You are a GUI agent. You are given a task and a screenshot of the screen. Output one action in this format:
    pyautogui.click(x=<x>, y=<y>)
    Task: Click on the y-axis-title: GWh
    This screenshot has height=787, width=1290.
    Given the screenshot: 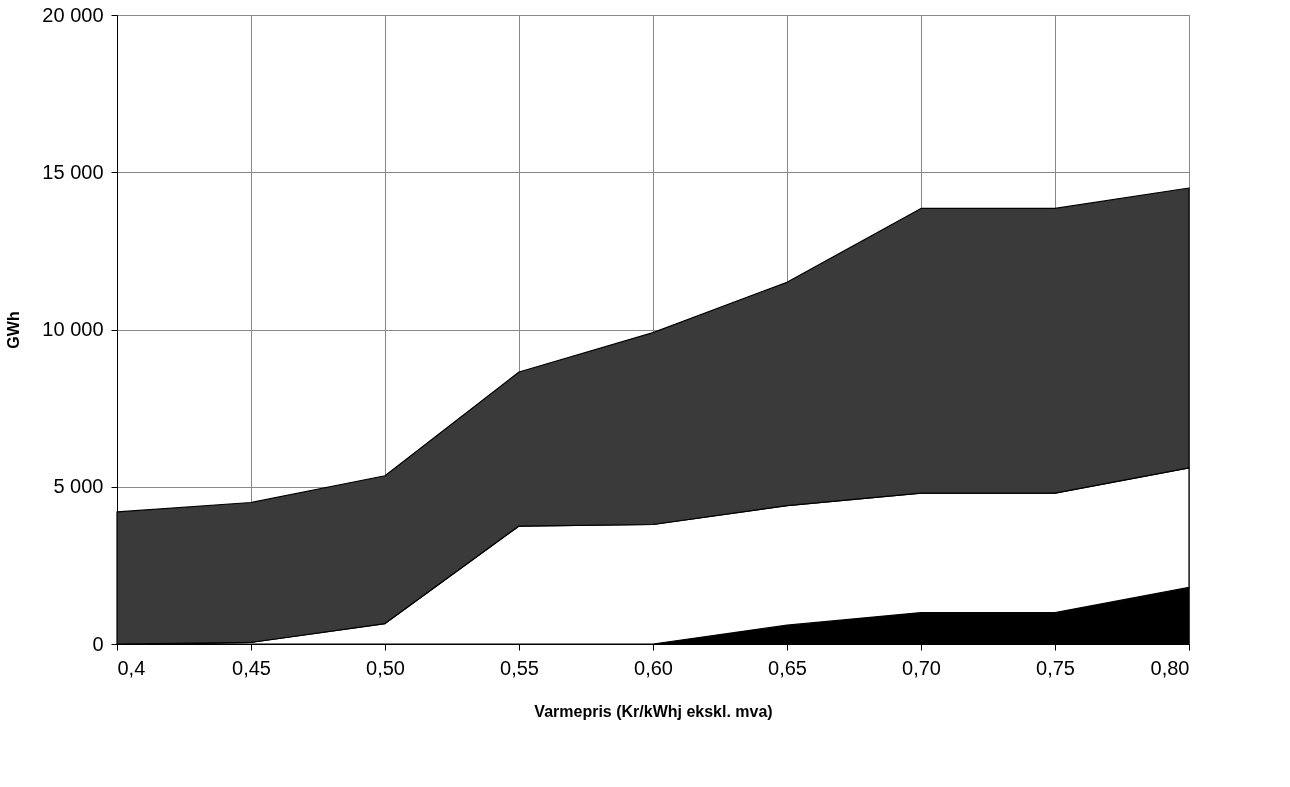 What is the action you would take?
    pyautogui.click(x=14, y=330)
    